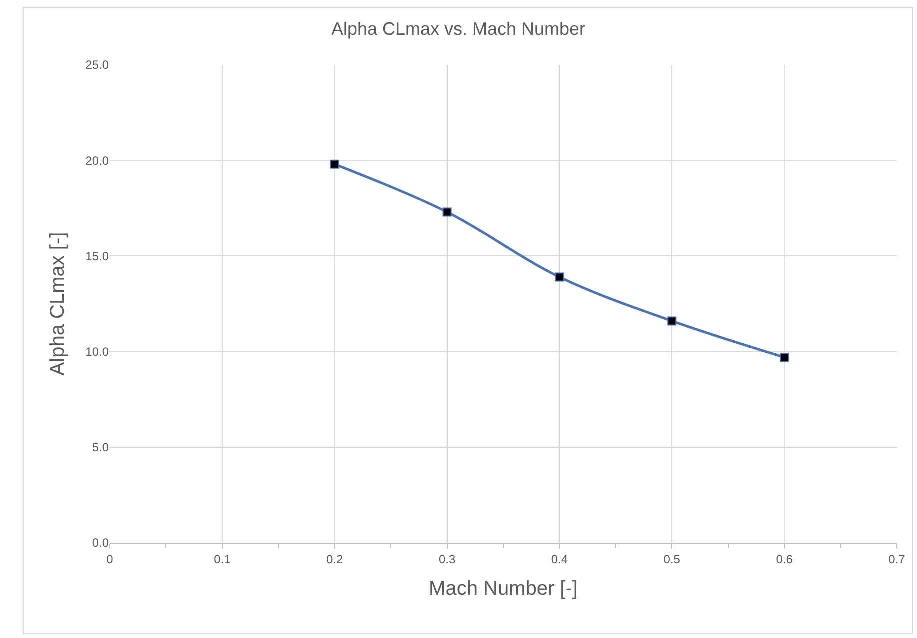  Describe the element at coordinates (101, 447) in the screenshot. I see `y-tick-label: 5.0` at that location.